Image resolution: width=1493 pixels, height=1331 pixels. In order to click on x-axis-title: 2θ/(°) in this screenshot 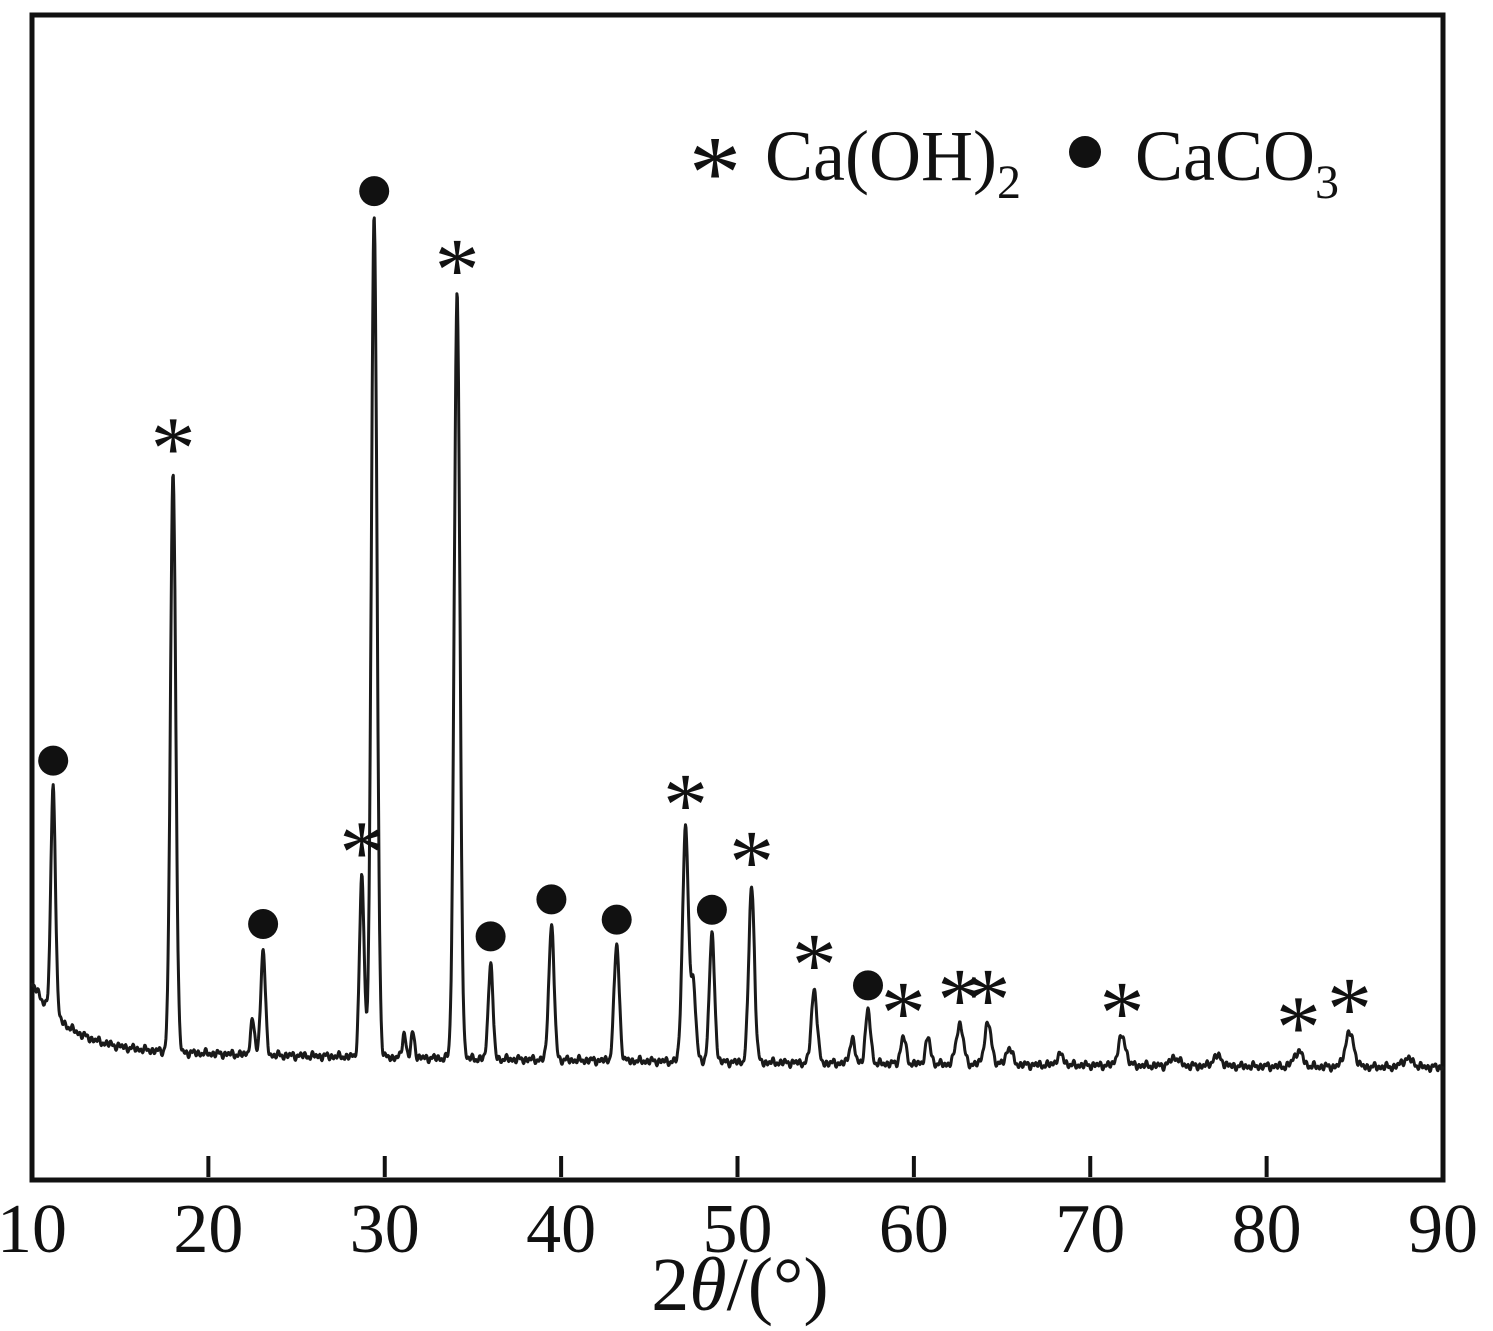, I will do `click(739, 1285)`.